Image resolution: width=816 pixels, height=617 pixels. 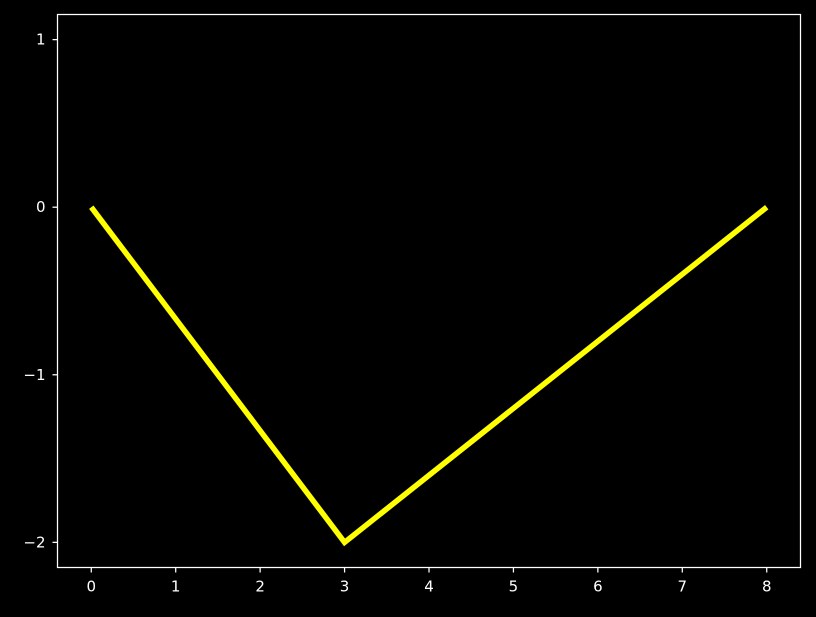 What do you see at coordinates (345, 587) in the screenshot?
I see `x-tick-label: 3` at bounding box center [345, 587].